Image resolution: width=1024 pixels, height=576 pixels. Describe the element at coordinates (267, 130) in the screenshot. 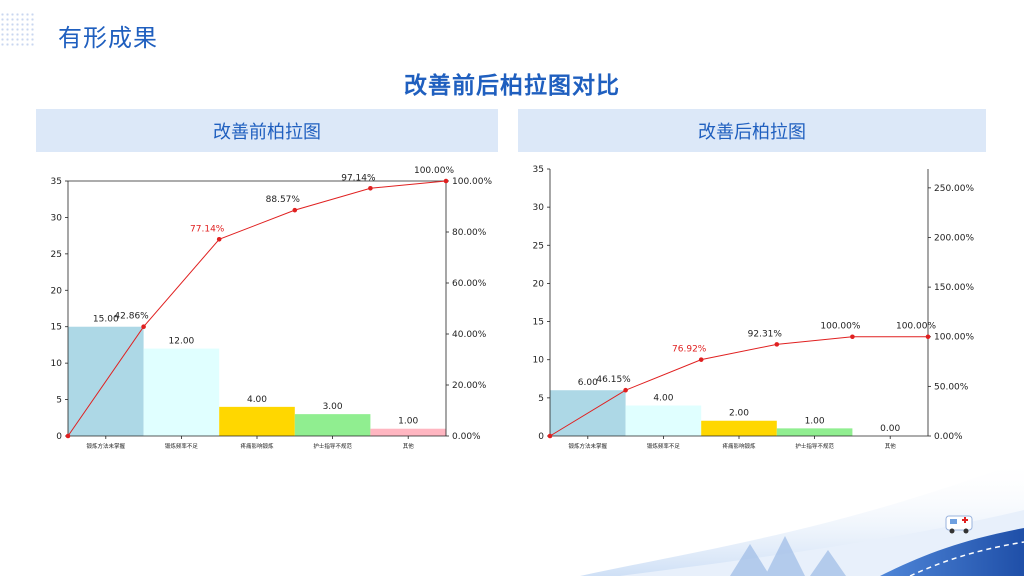

I see `before-chart-header: 改善前柏拉图` at that location.